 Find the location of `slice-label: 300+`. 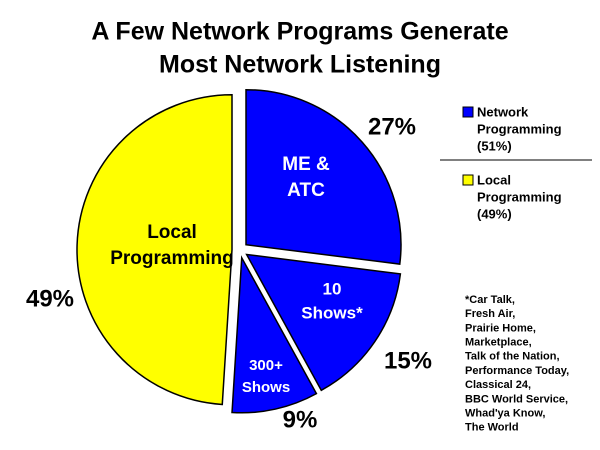

slice-label: 300+ is located at coordinates (266, 365).